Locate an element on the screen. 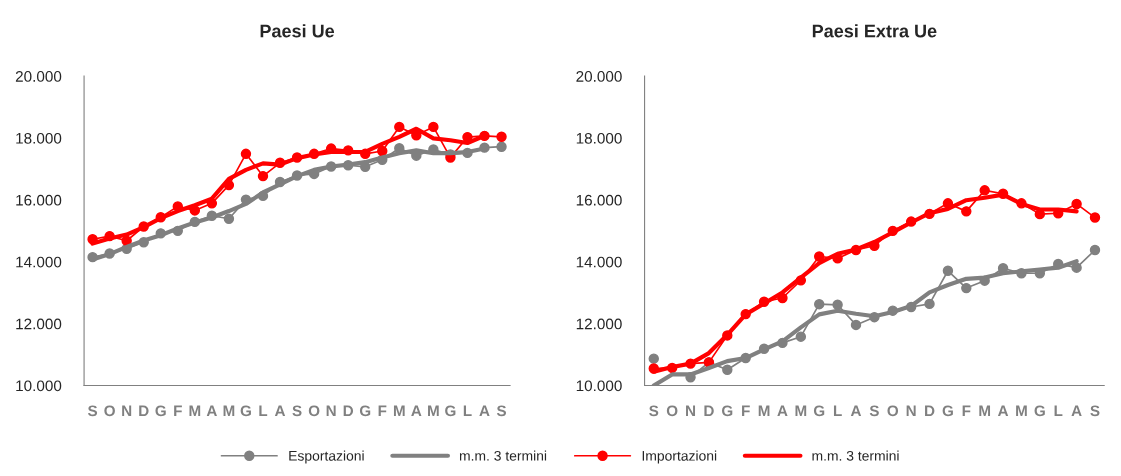 The height and width of the screenshot is (476, 1121). chart-title: Paesi Ue is located at coordinates (297, 31).